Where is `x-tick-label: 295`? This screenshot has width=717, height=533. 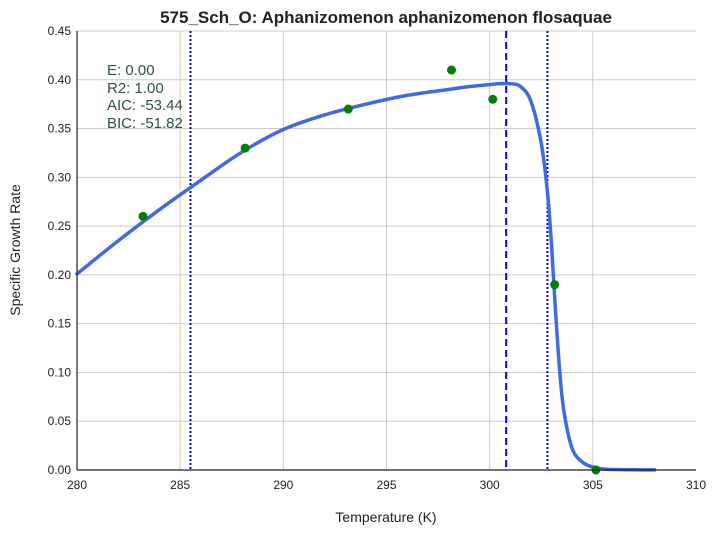
x-tick-label: 295 is located at coordinates (386, 485).